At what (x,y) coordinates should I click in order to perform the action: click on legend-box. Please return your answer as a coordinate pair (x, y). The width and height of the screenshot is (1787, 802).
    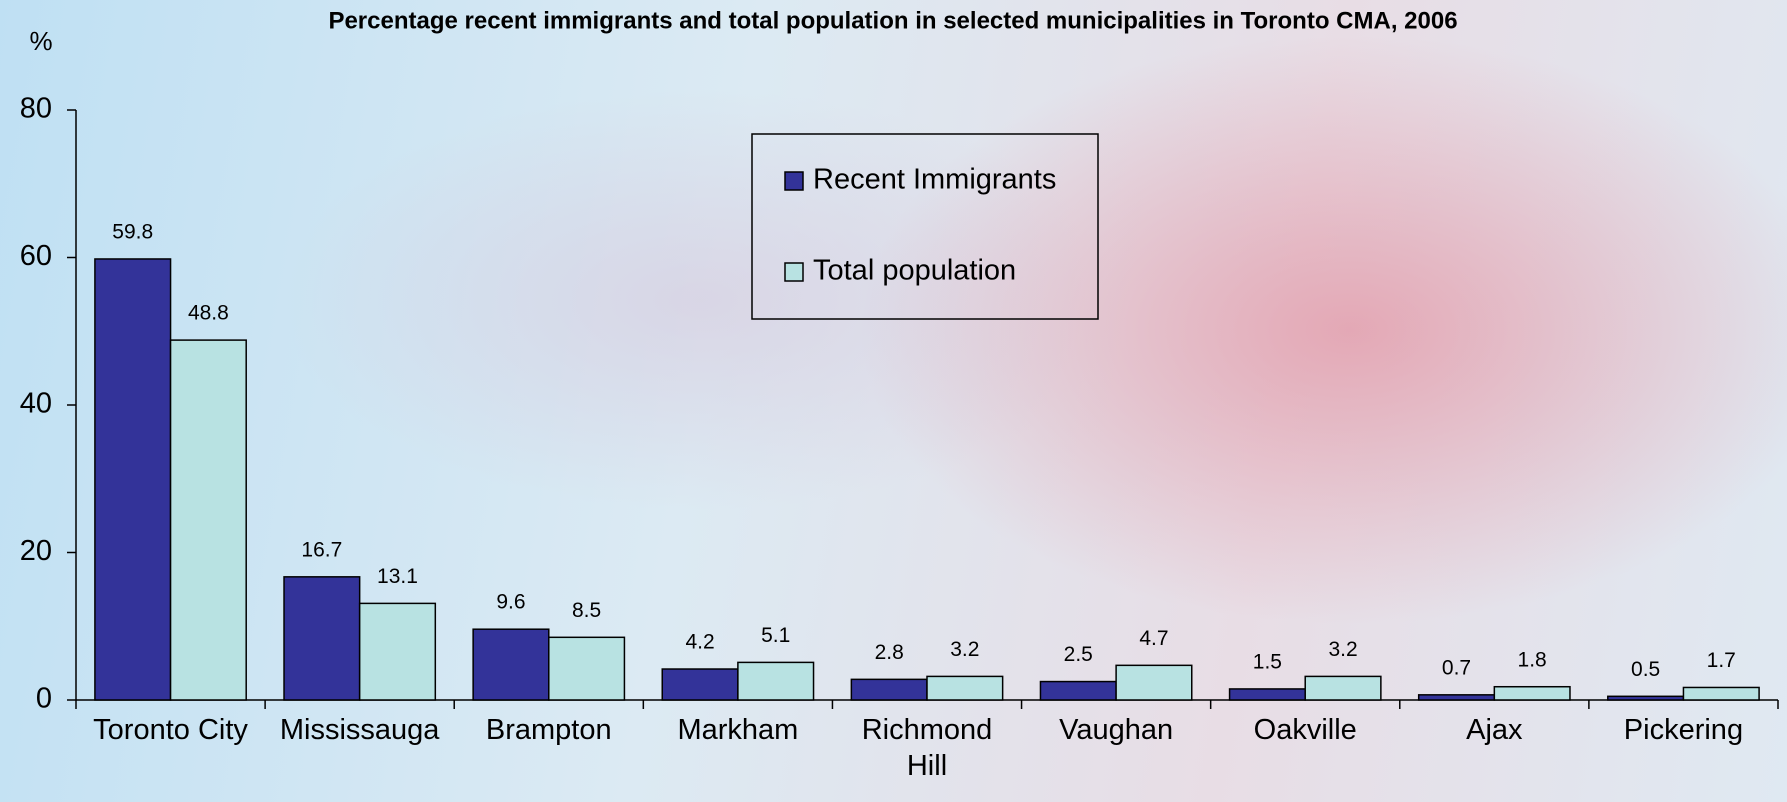
    Looking at the image, I should click on (925, 226).